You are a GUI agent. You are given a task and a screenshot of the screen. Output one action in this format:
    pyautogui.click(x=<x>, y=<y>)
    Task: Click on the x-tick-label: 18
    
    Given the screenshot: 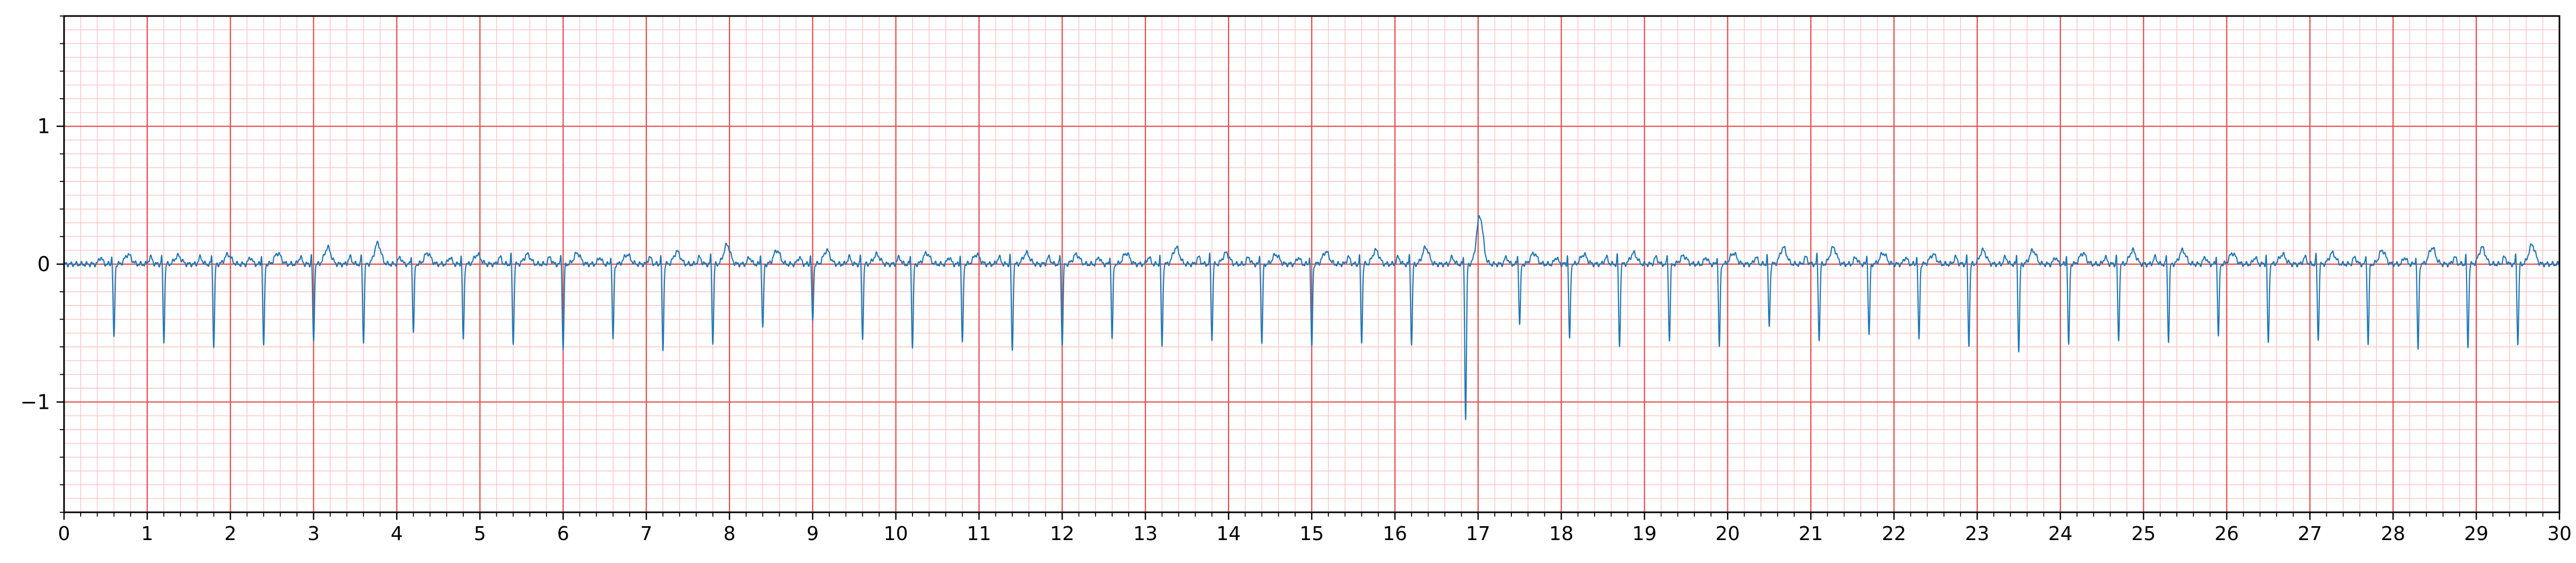 What is the action you would take?
    pyautogui.click(x=1561, y=534)
    